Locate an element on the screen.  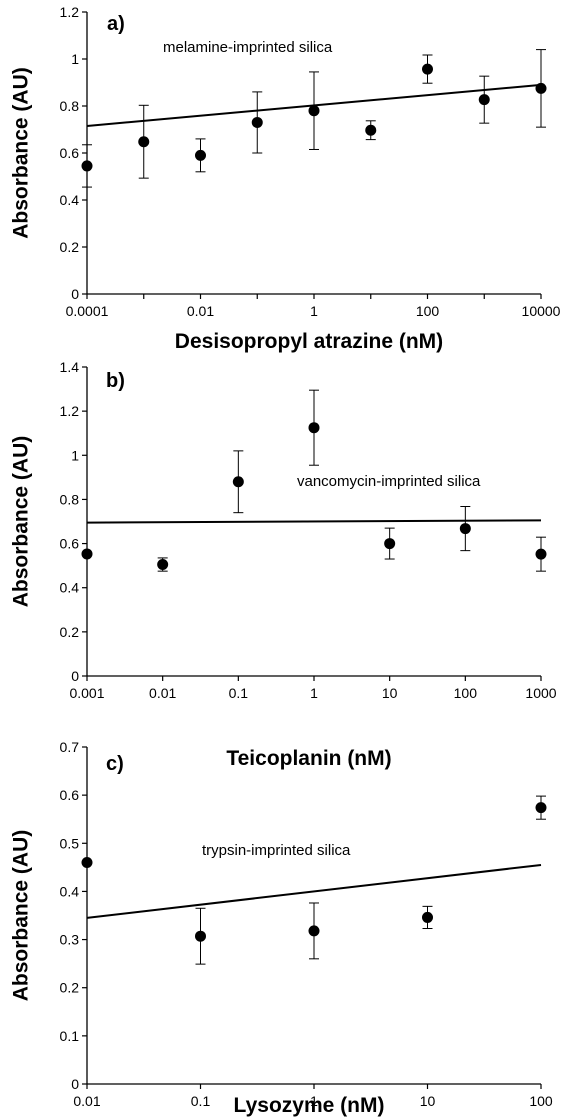
chart-1-panel-label: b) is located at coordinates (115, 381).